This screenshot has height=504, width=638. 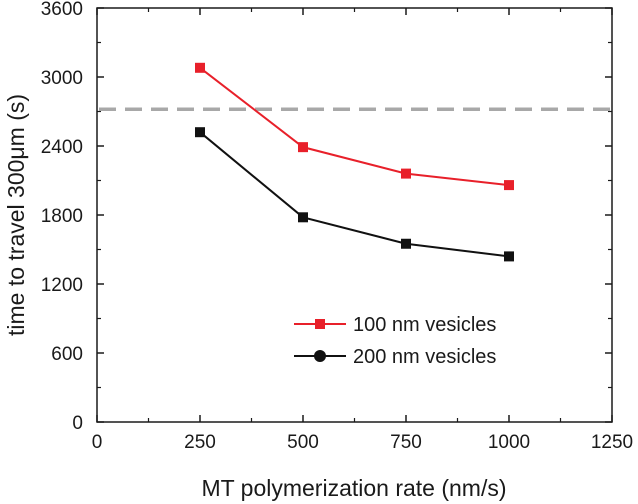 I want to click on y-axis-label: time to travel 300μm (s), so click(x=16, y=215).